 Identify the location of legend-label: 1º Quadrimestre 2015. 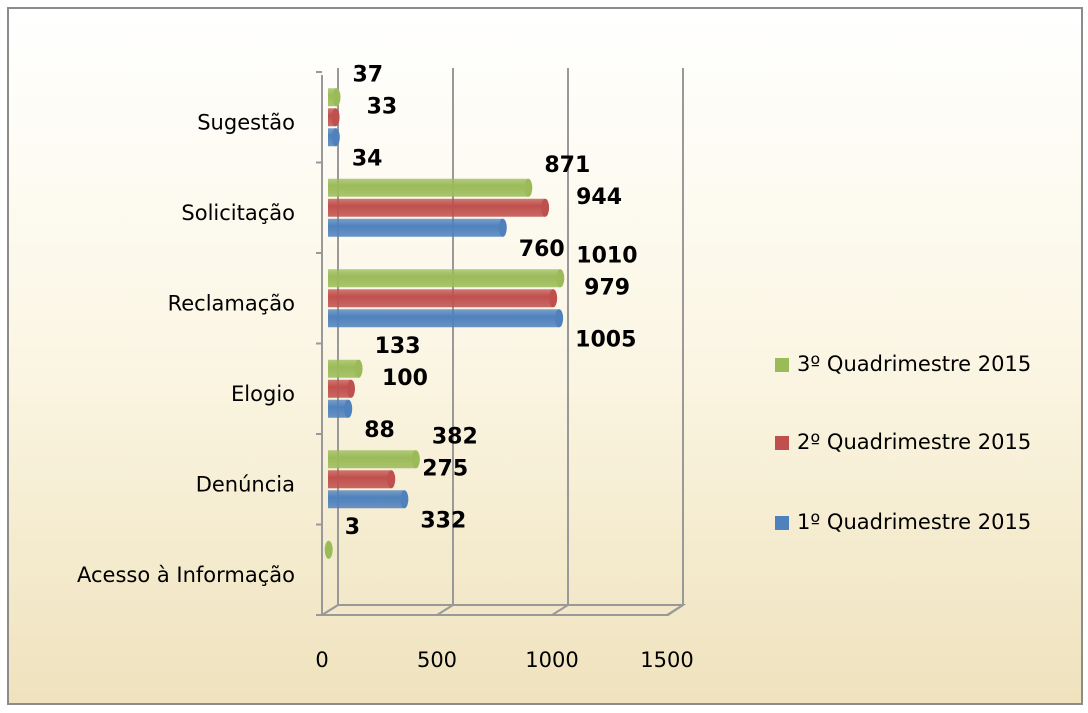
(914, 522).